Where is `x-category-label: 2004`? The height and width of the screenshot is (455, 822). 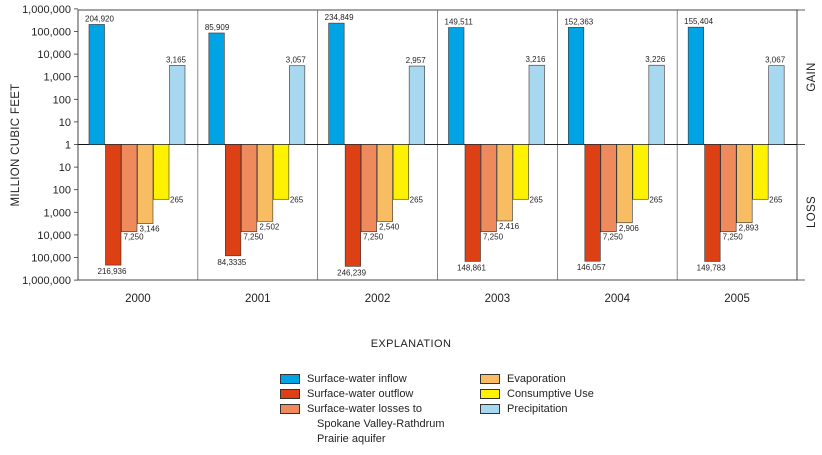 x-category-label: 2004 is located at coordinates (617, 299).